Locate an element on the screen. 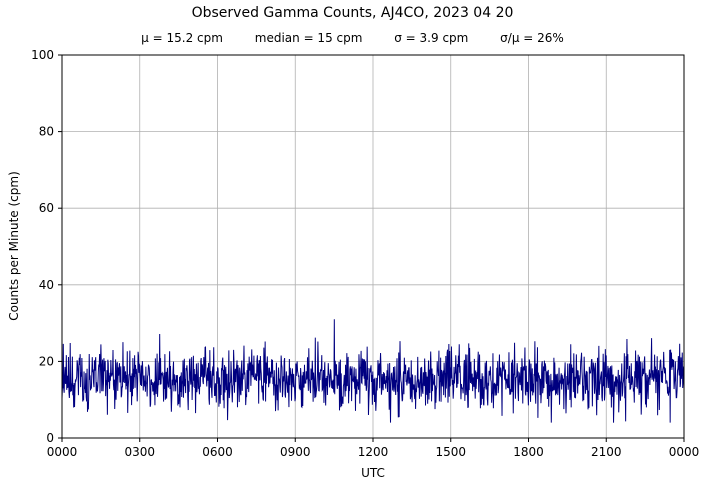  x-tick-label: 1500 is located at coordinates (450, 452).